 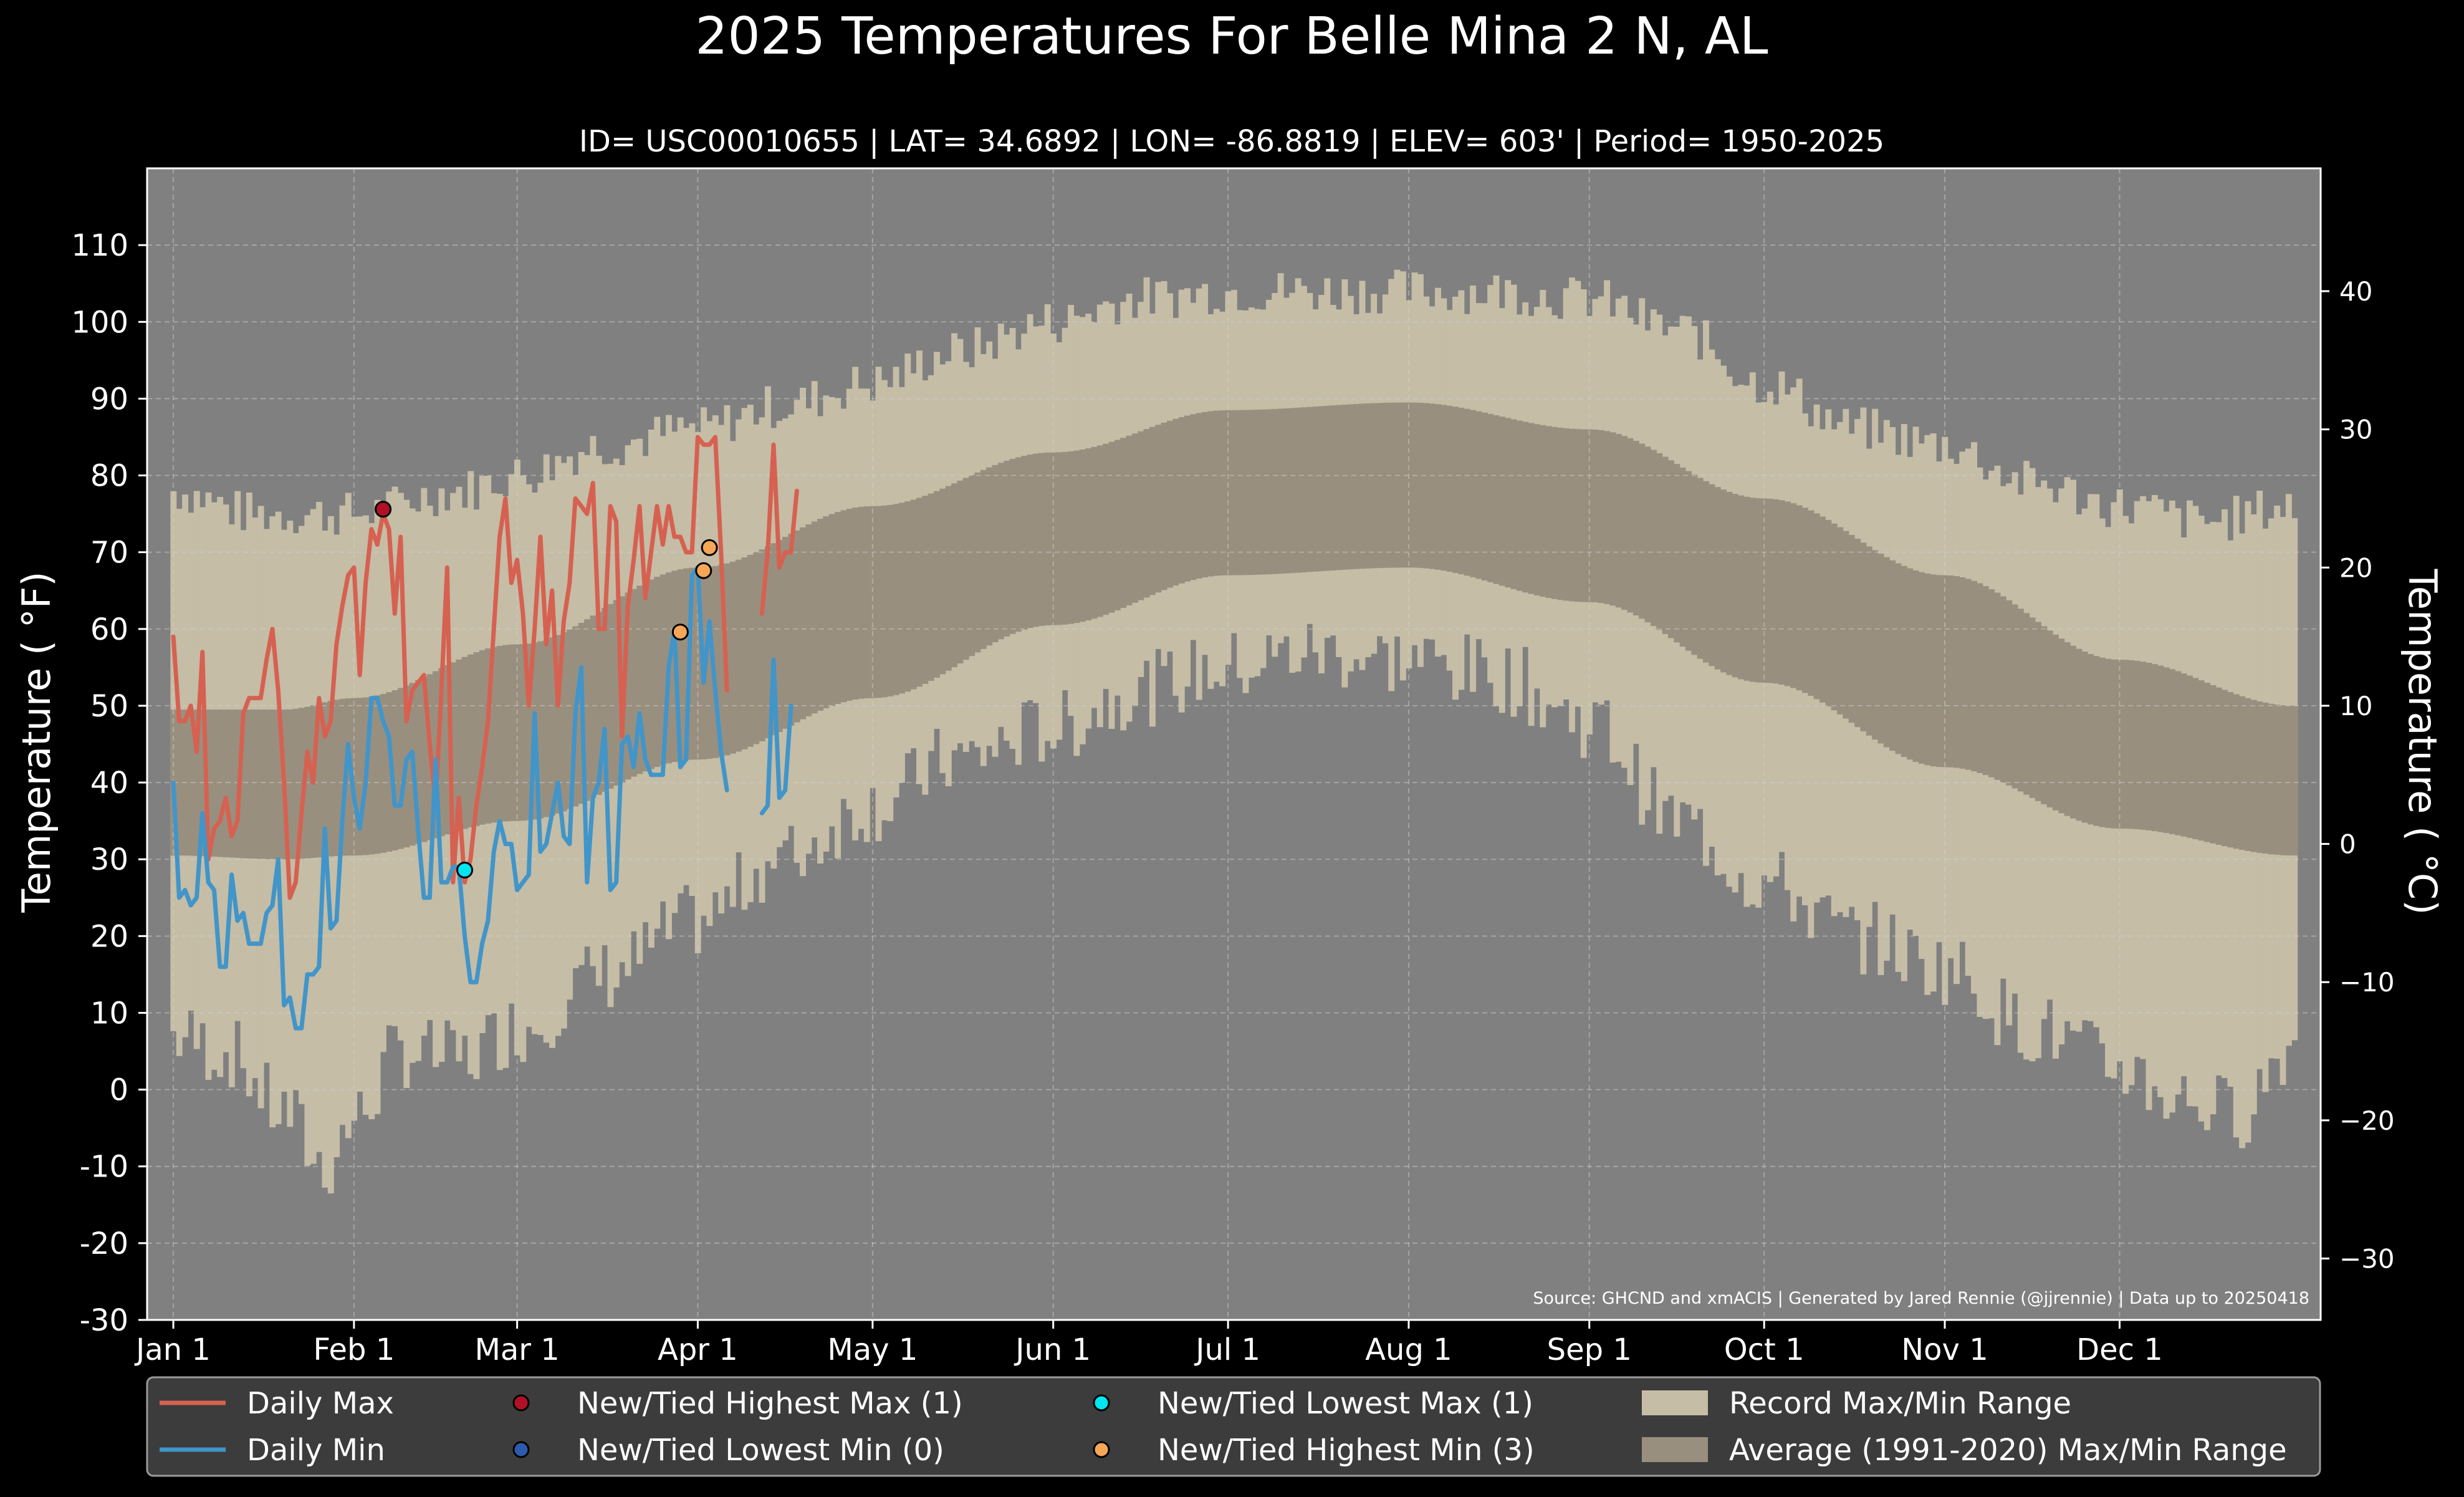 What do you see at coordinates (100, 322) in the screenshot?
I see `y-tick-label-left: 100` at bounding box center [100, 322].